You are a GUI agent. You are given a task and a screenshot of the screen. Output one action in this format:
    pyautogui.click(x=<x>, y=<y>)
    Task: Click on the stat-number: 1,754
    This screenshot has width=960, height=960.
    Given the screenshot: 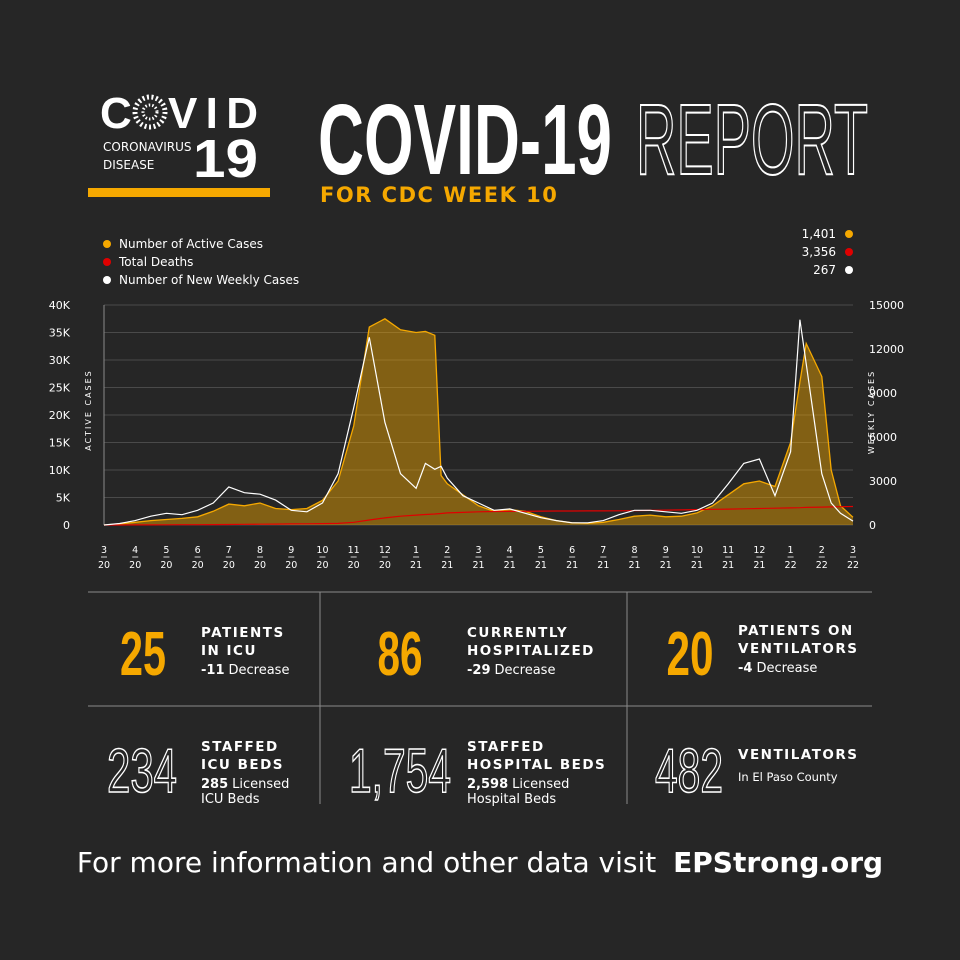 What is the action you would take?
    pyautogui.click(x=400, y=771)
    